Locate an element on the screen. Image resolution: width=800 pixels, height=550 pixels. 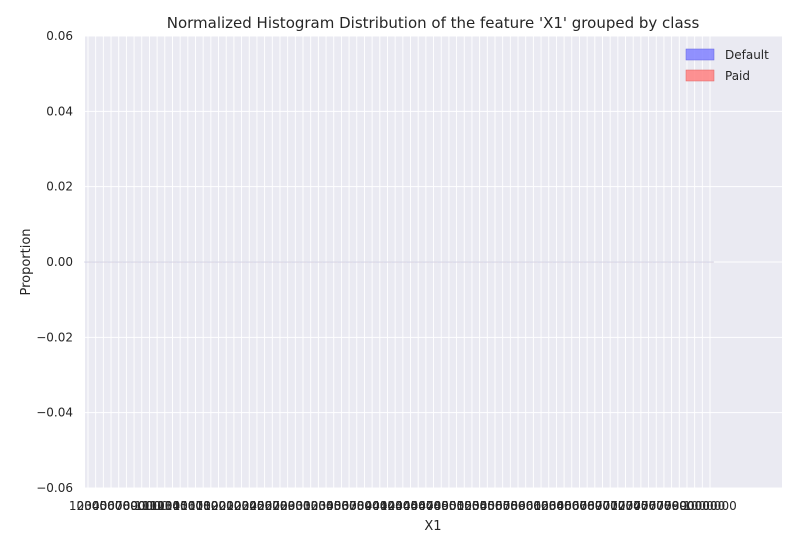
x-tick-label: 740000 is located at coordinates (649, 506).